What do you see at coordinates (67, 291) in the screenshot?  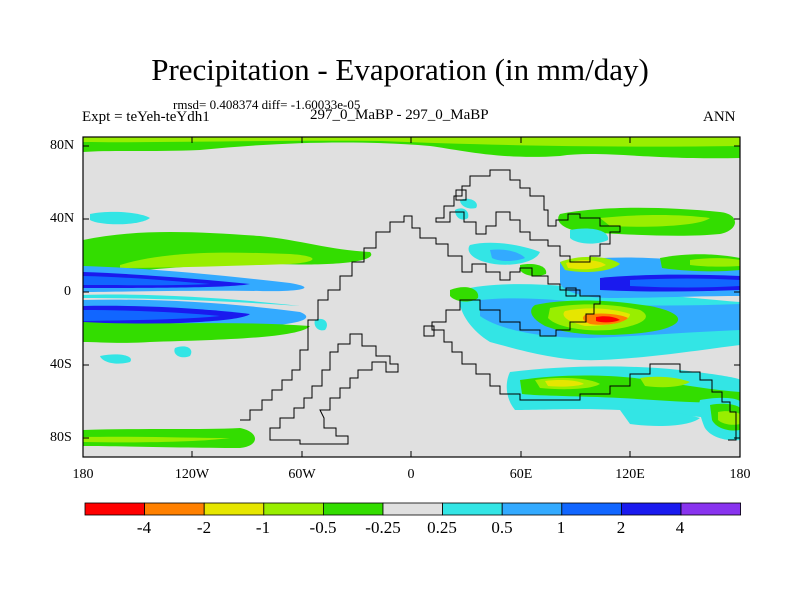 I see `lat-label: 0` at bounding box center [67, 291].